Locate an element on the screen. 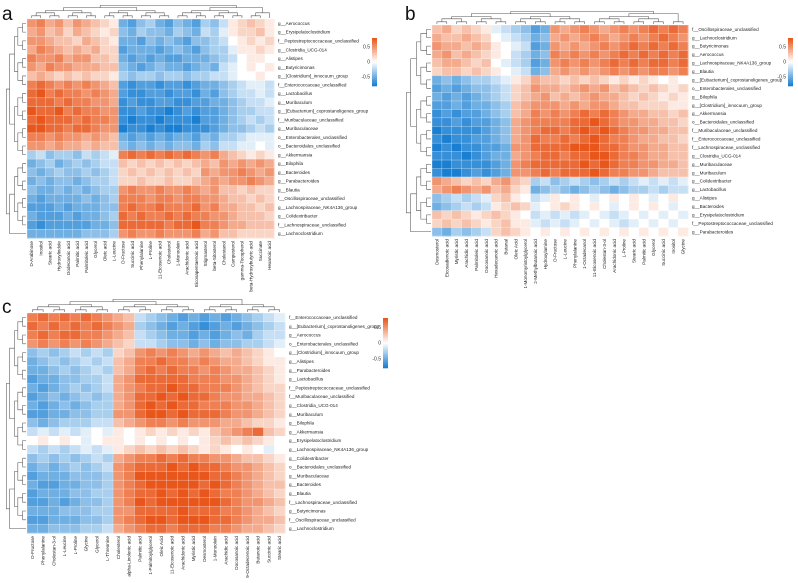  row-label: g__[Clostridium]_innocuum_group is located at coordinates (727, 105).